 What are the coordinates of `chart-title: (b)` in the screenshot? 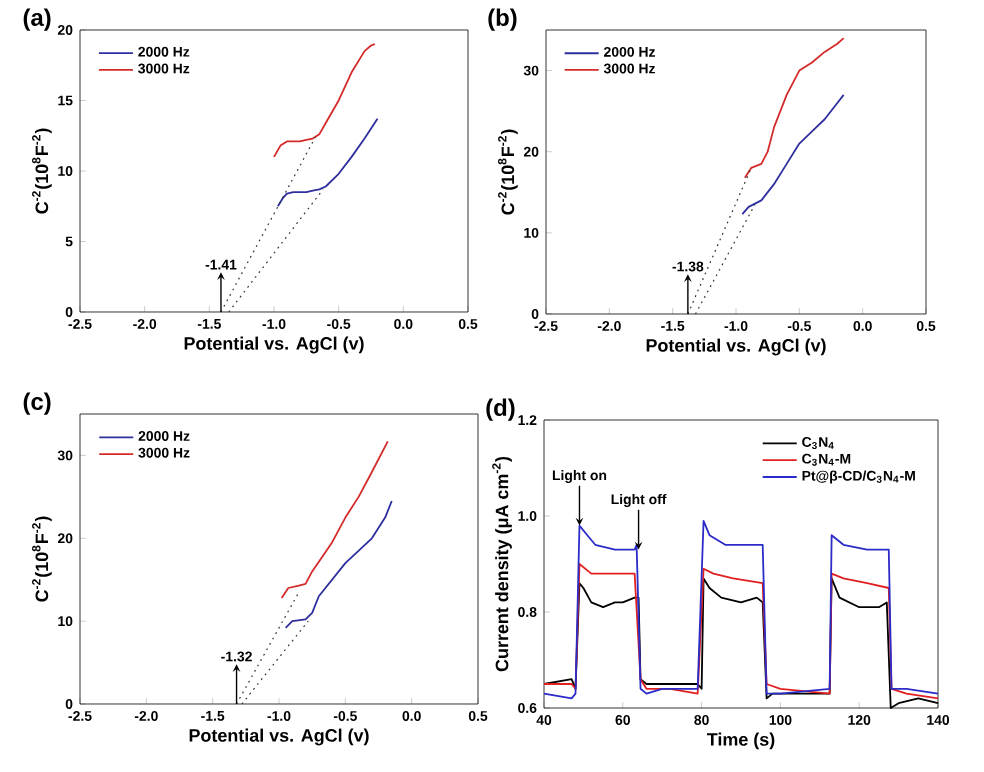 It's located at (502, 19).